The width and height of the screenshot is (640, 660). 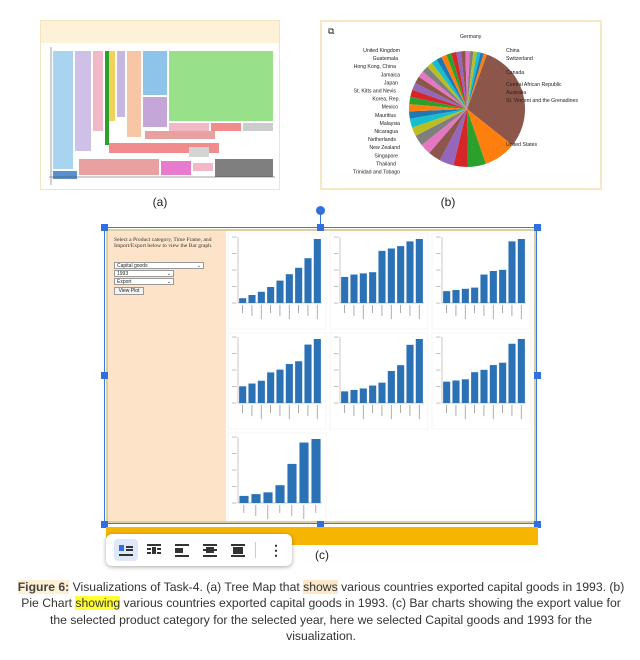 What do you see at coordinates (238, 550) in the screenshot?
I see `in-front-of-text-button` at bounding box center [238, 550].